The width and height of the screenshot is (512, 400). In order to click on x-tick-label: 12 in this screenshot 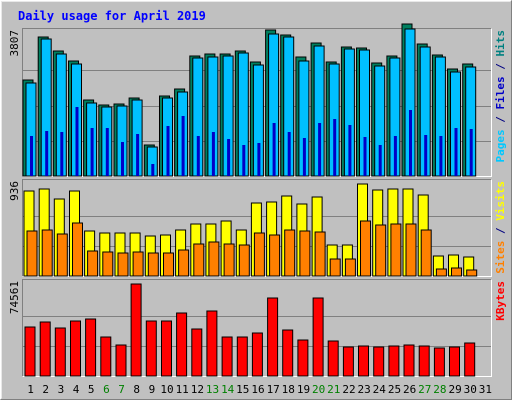, I will do `click(197, 389)`.